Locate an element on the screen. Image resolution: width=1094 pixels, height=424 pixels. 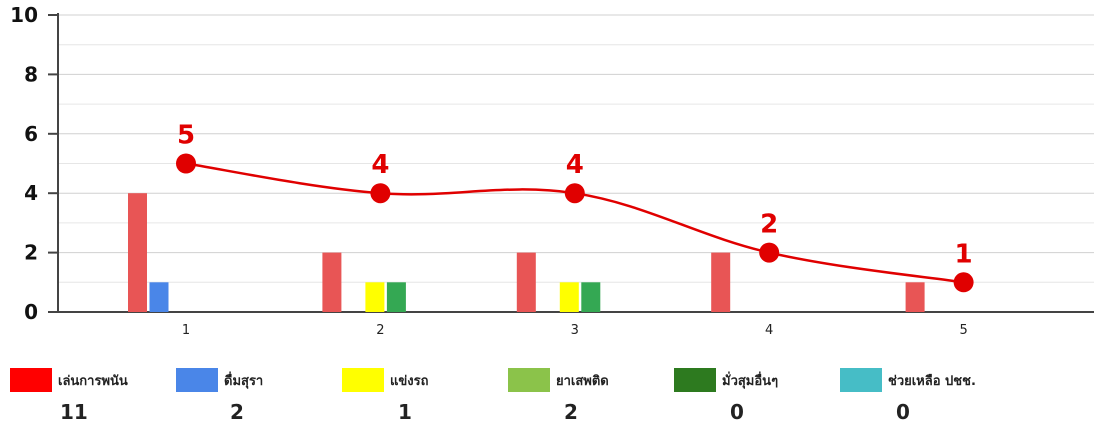
y-tick-label: 10 is located at coordinates (24, 15).